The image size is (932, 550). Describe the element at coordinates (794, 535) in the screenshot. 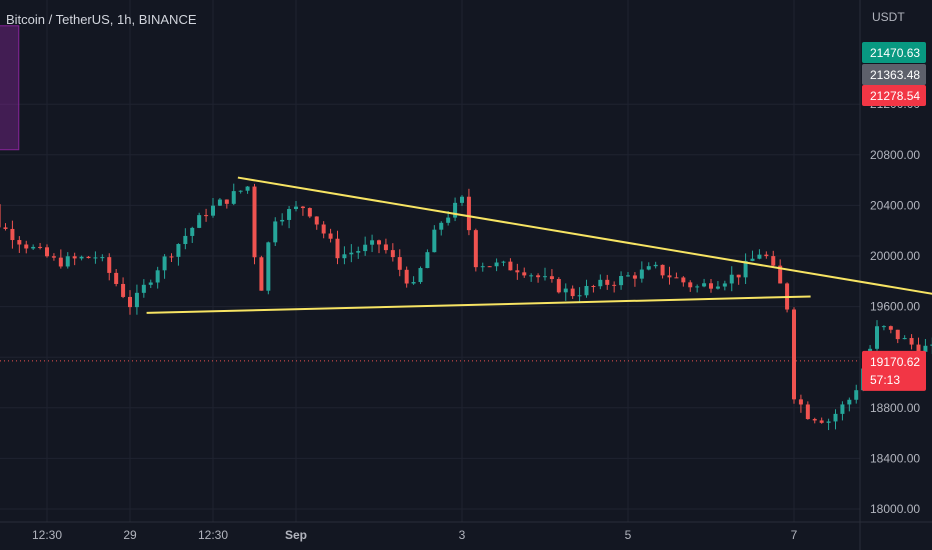

I see `x-tick-label: 7` at that location.